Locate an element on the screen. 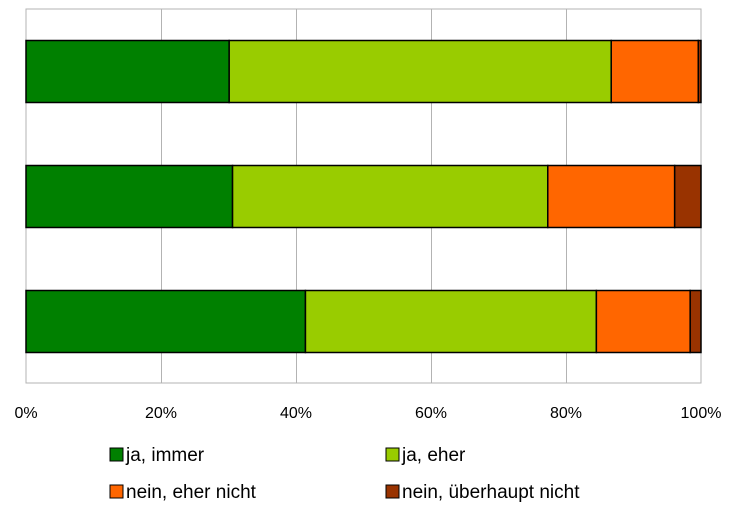 The height and width of the screenshot is (512, 733). x-tick-label: 40% is located at coordinates (296, 413).